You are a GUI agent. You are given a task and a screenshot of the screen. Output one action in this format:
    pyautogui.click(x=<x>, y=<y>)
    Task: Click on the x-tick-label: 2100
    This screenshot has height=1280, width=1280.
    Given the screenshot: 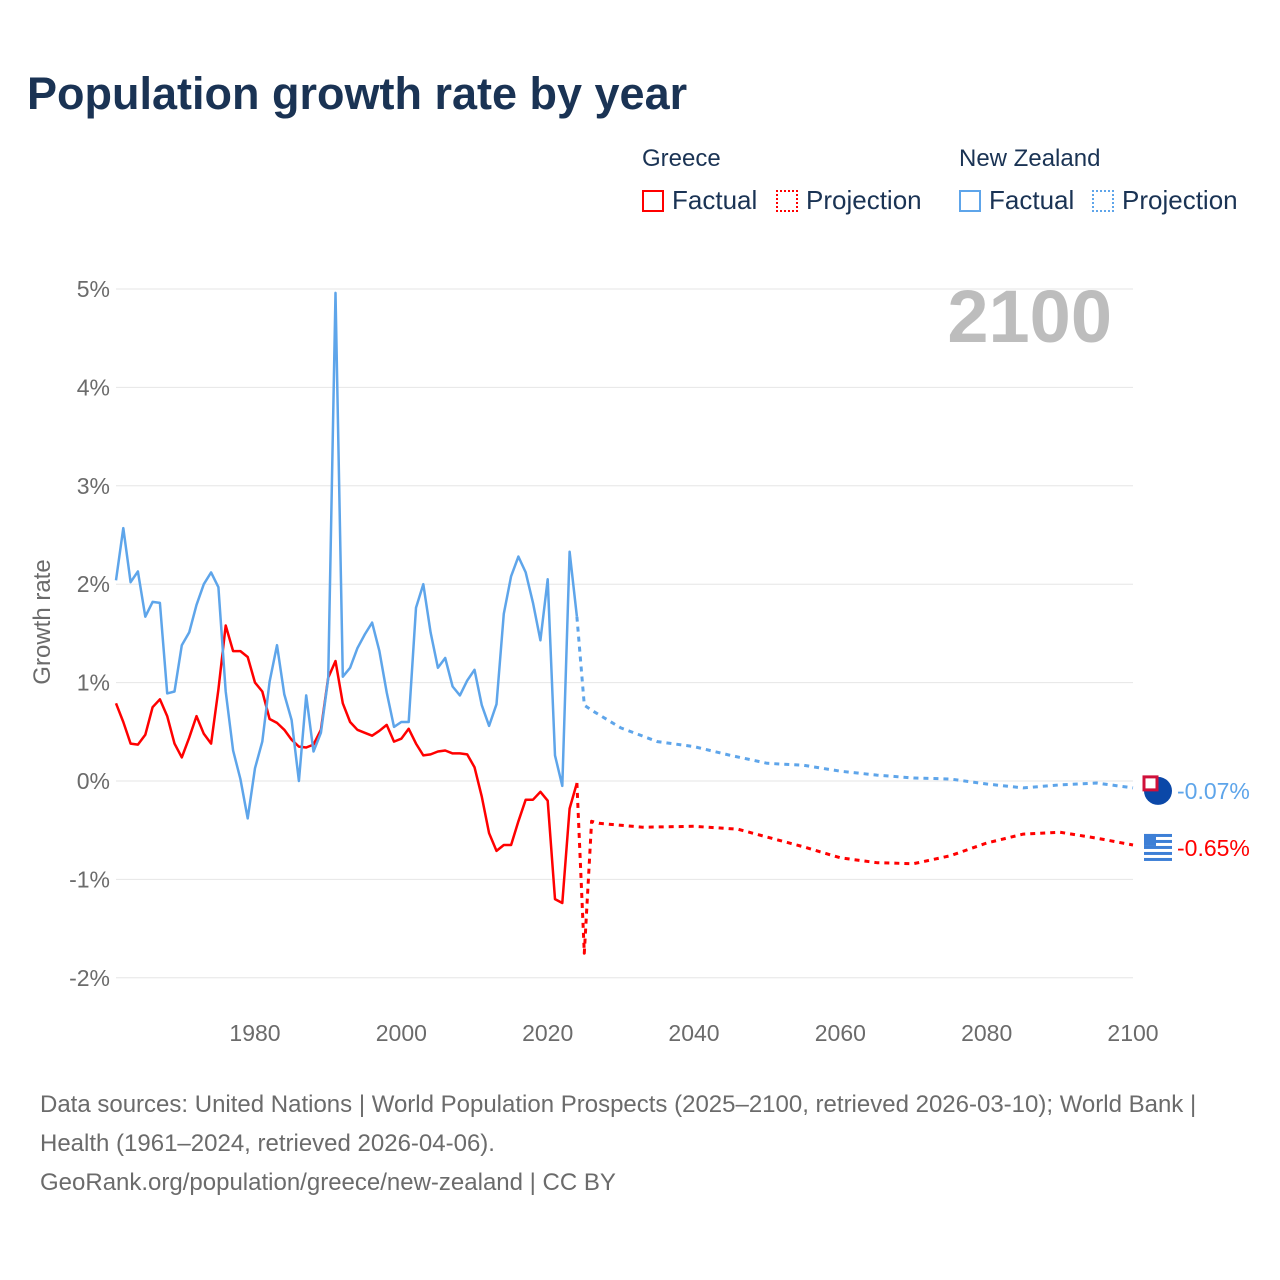 What is the action you would take?
    pyautogui.click(x=1132, y=1033)
    